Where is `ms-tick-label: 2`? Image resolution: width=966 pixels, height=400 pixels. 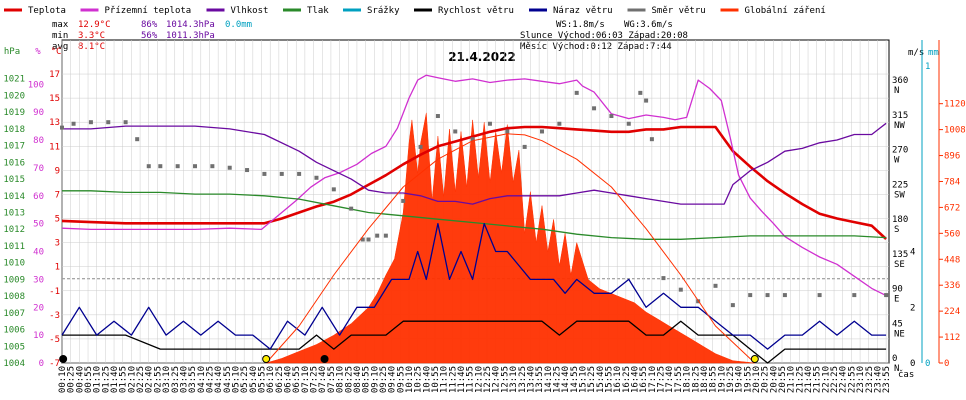
ms-tick-label: 2 is located at coordinates (912, 308).